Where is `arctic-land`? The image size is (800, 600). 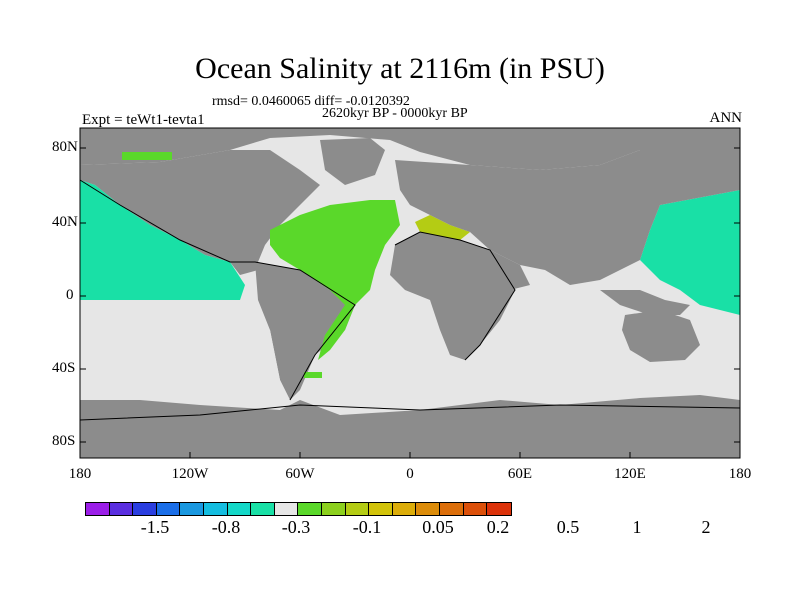 arctic-land is located at coordinates (410, 149).